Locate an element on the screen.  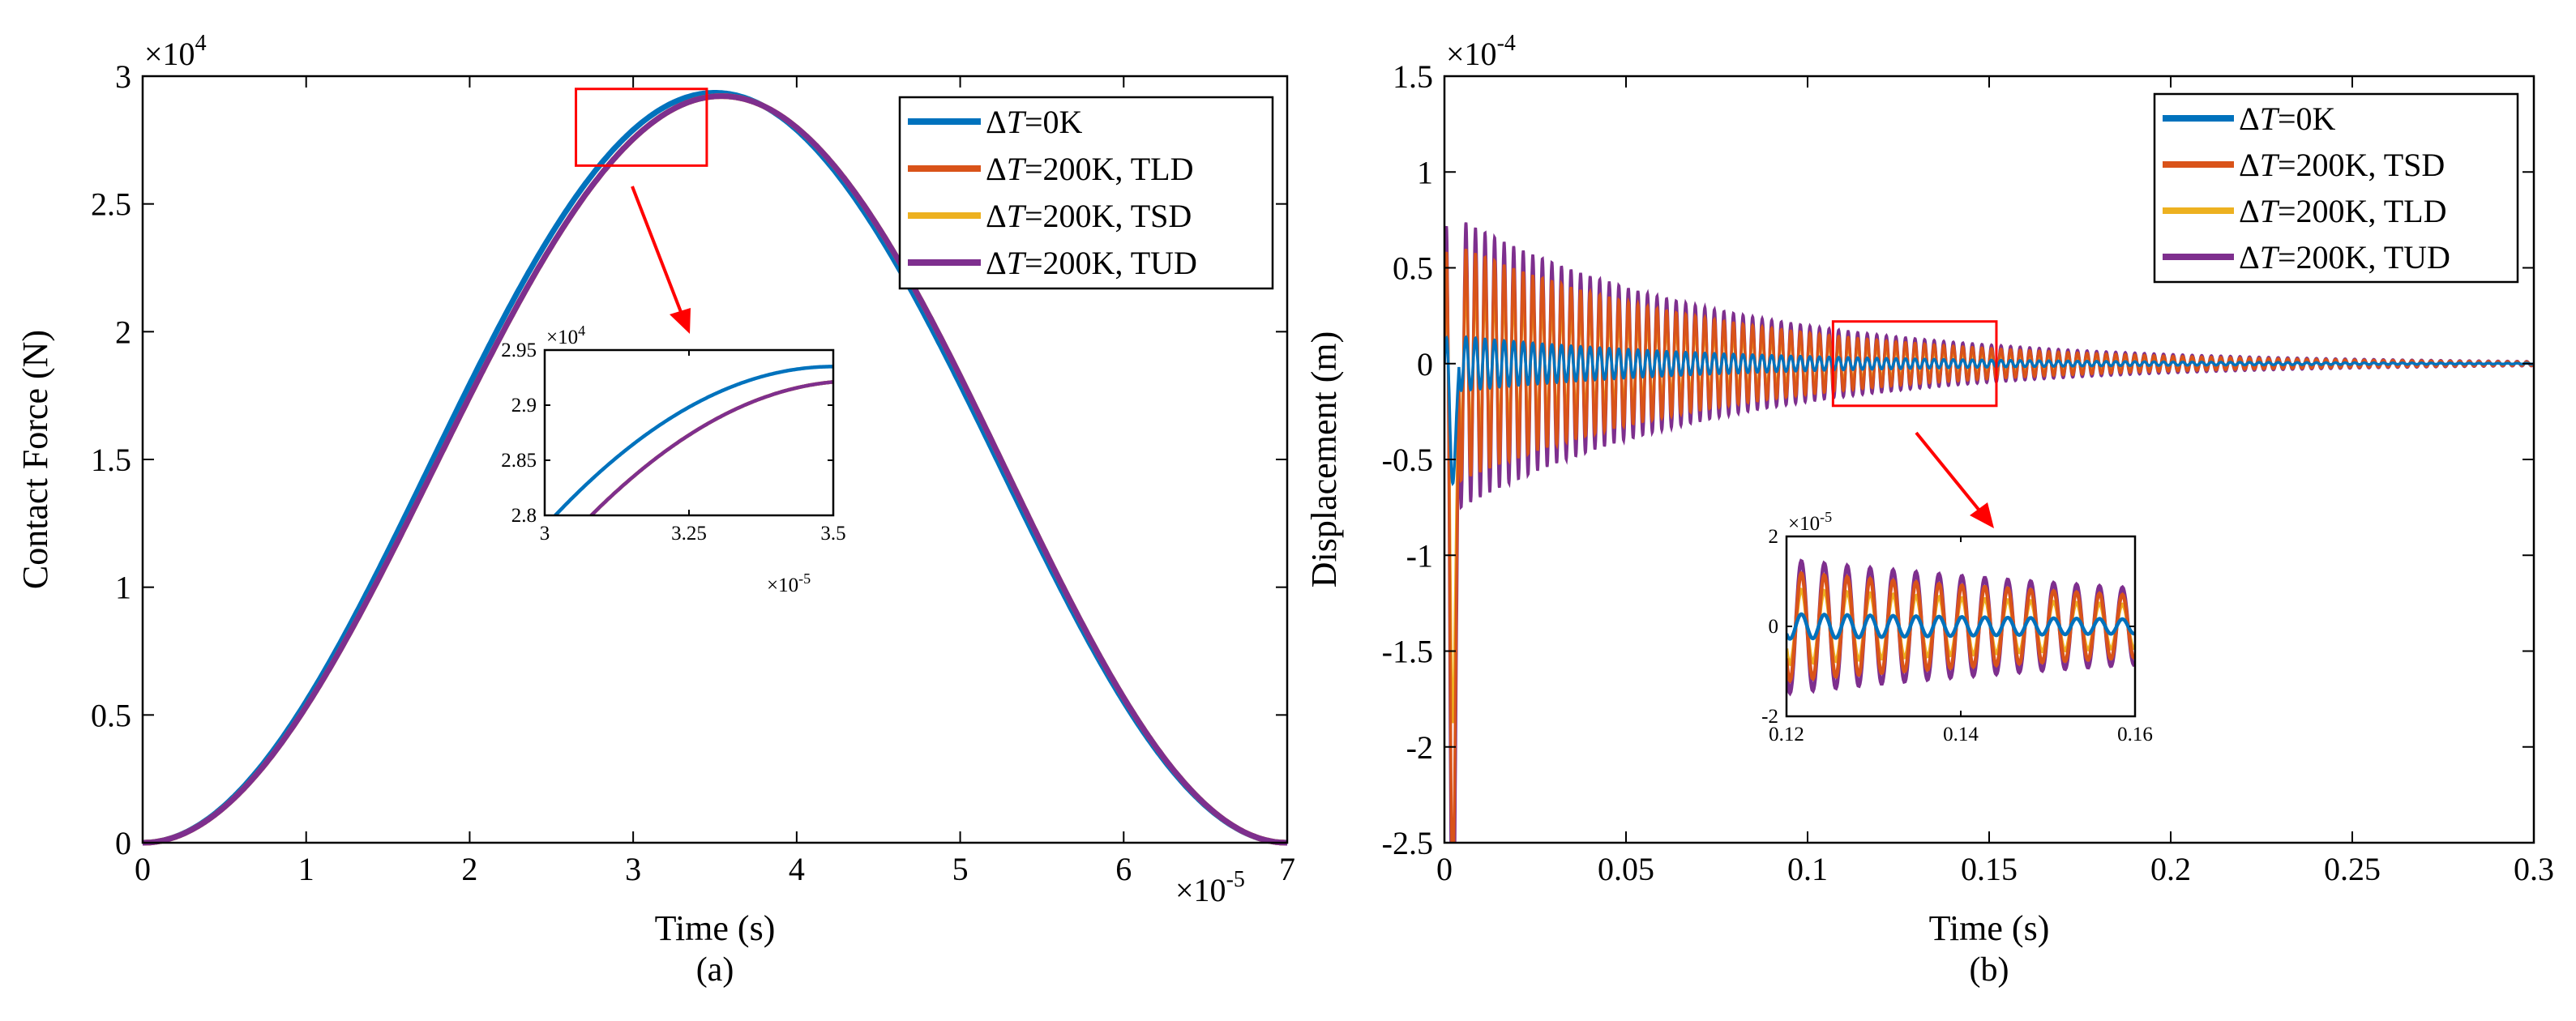
panel-b-inset: 0.12 0.14 0.16 -2 0 2 ×10⁻⁵ is located at coordinates (1957, 627).